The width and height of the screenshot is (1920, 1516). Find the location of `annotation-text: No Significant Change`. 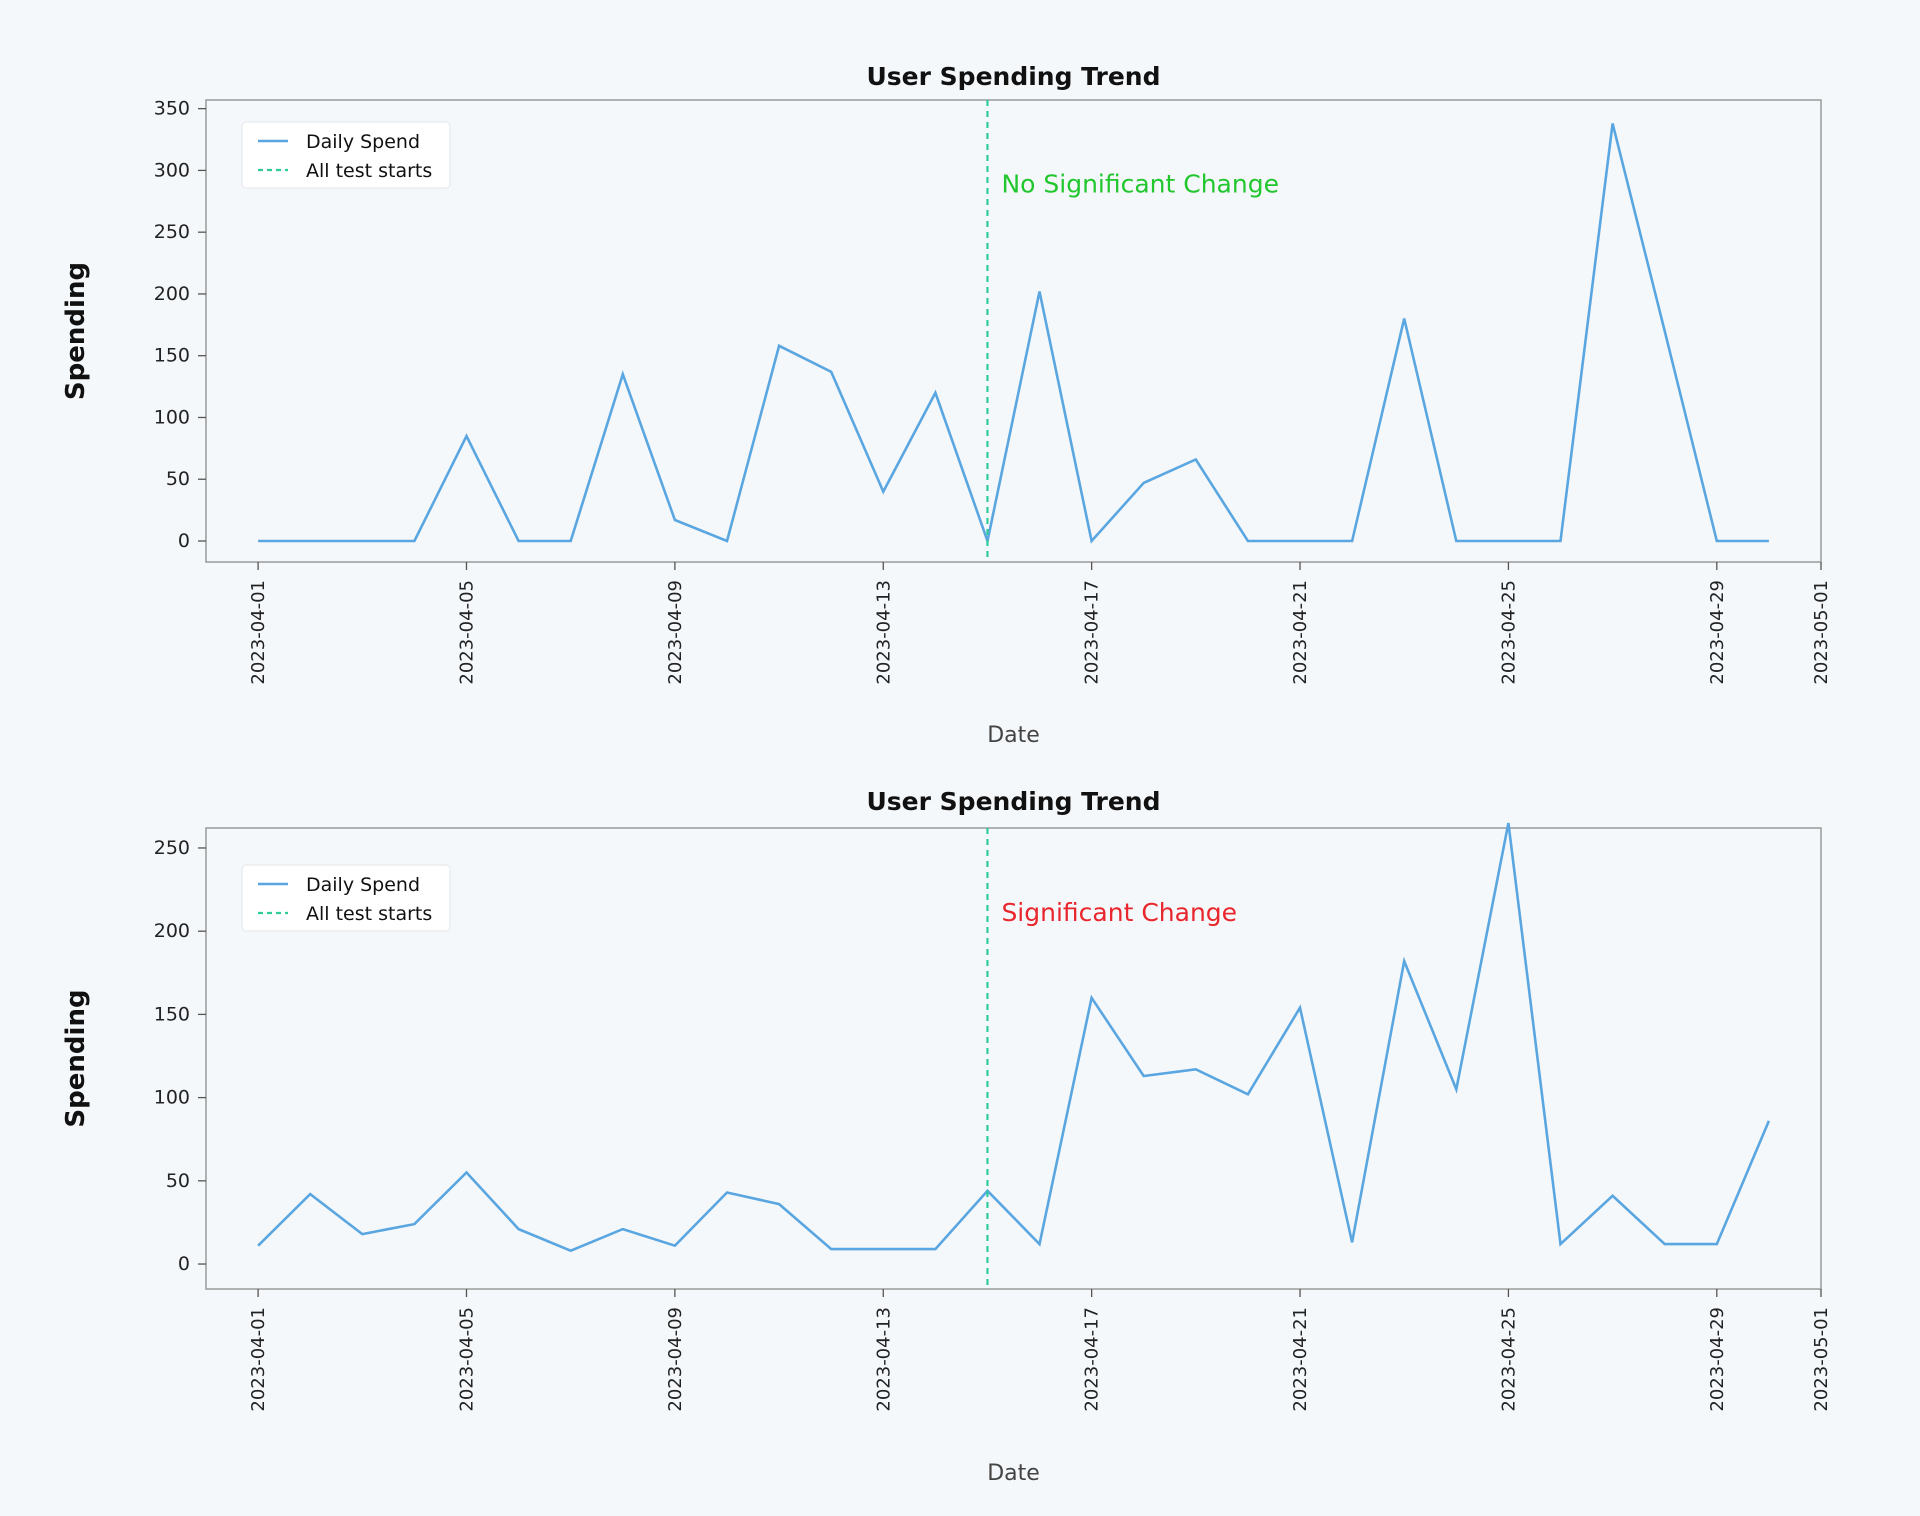

annotation-text: No Significant Change is located at coordinates (1140, 184).